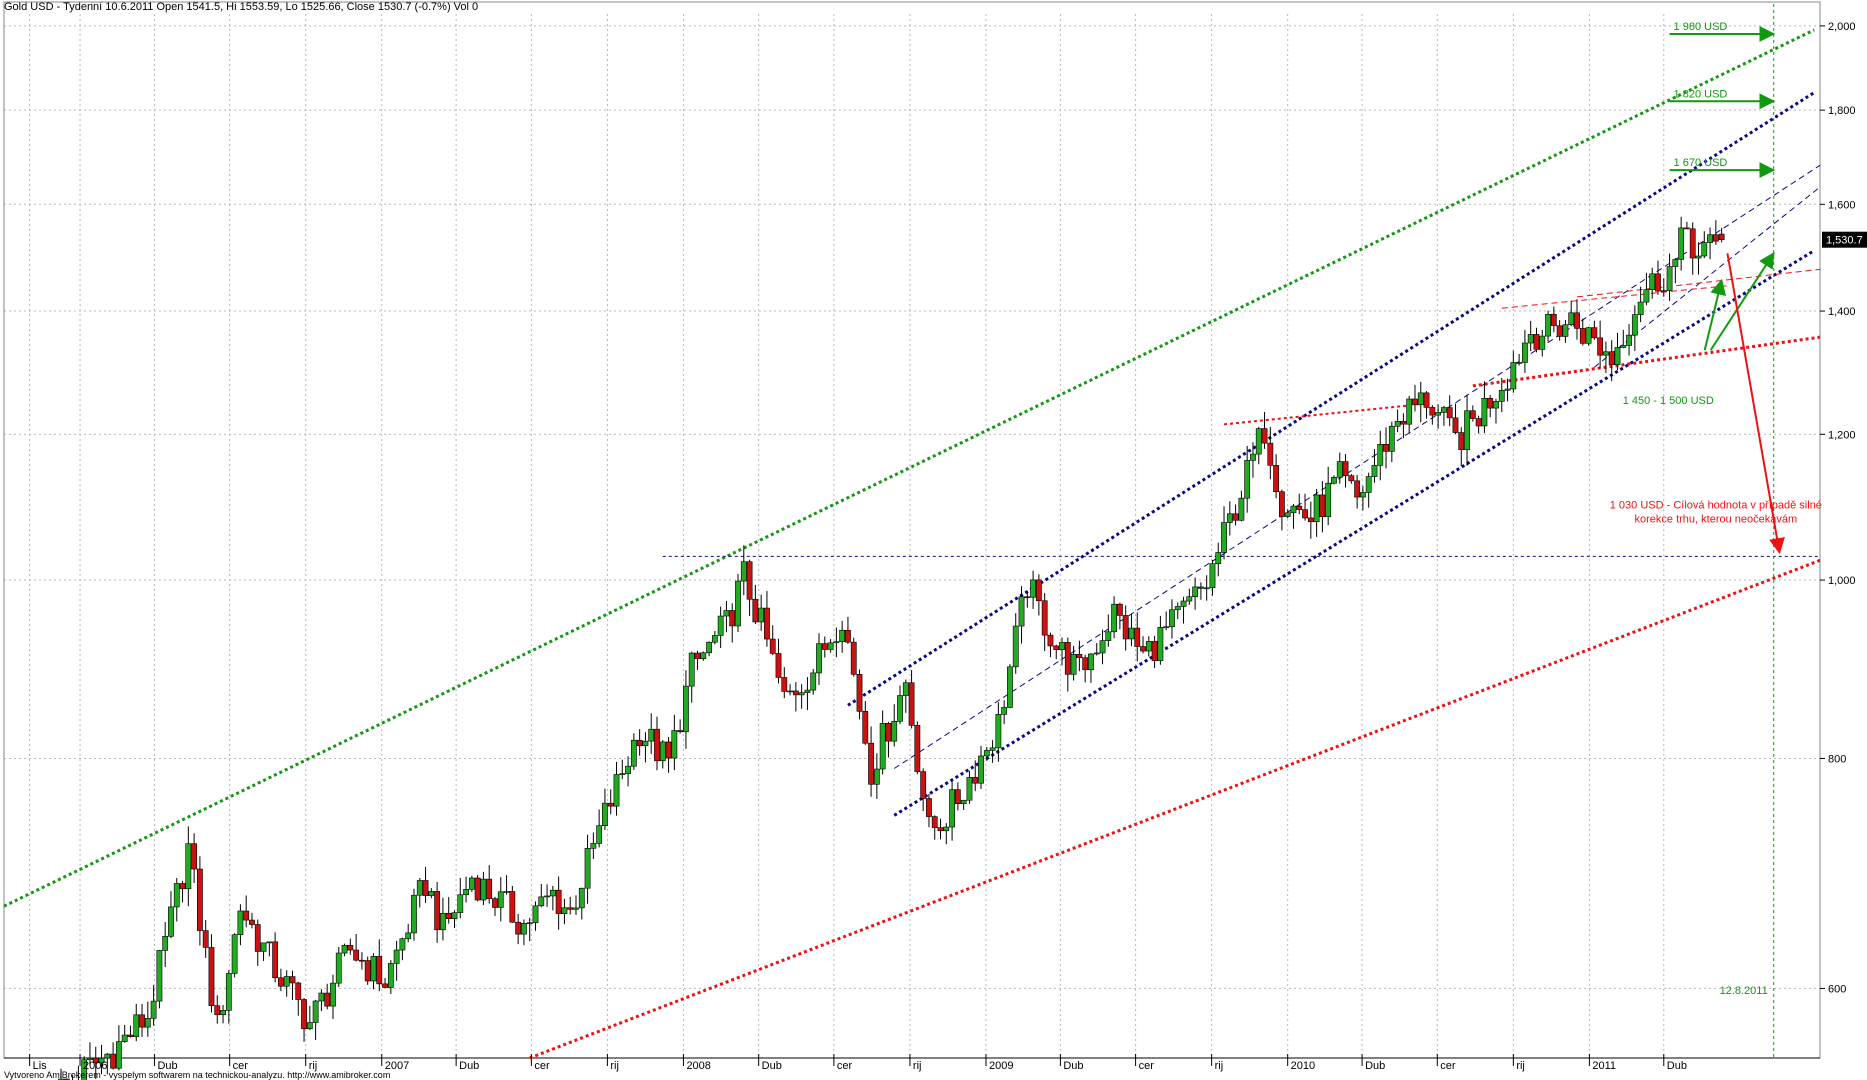 The image size is (1867, 1080). Describe the element at coordinates (1842, 435) in the screenshot. I see `y-tick-label-1200: 1,200` at that location.